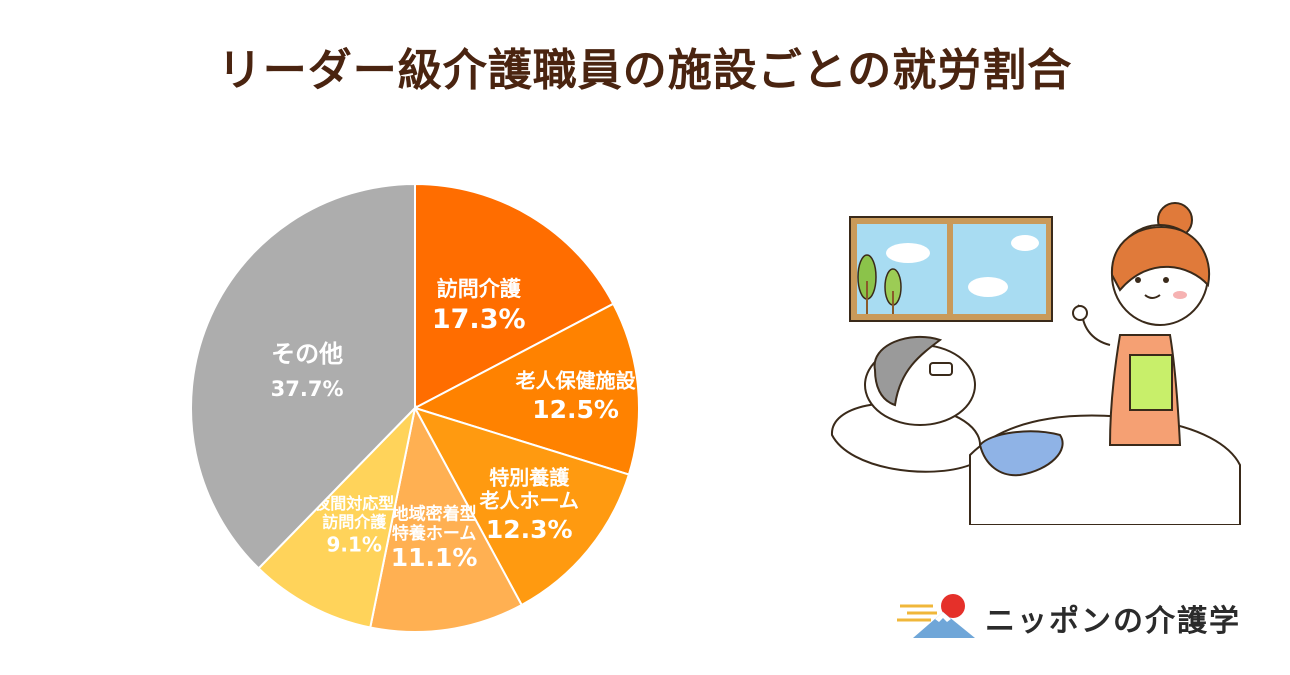 The image size is (1290, 675). I want to click on window-icon, so click(951, 269).